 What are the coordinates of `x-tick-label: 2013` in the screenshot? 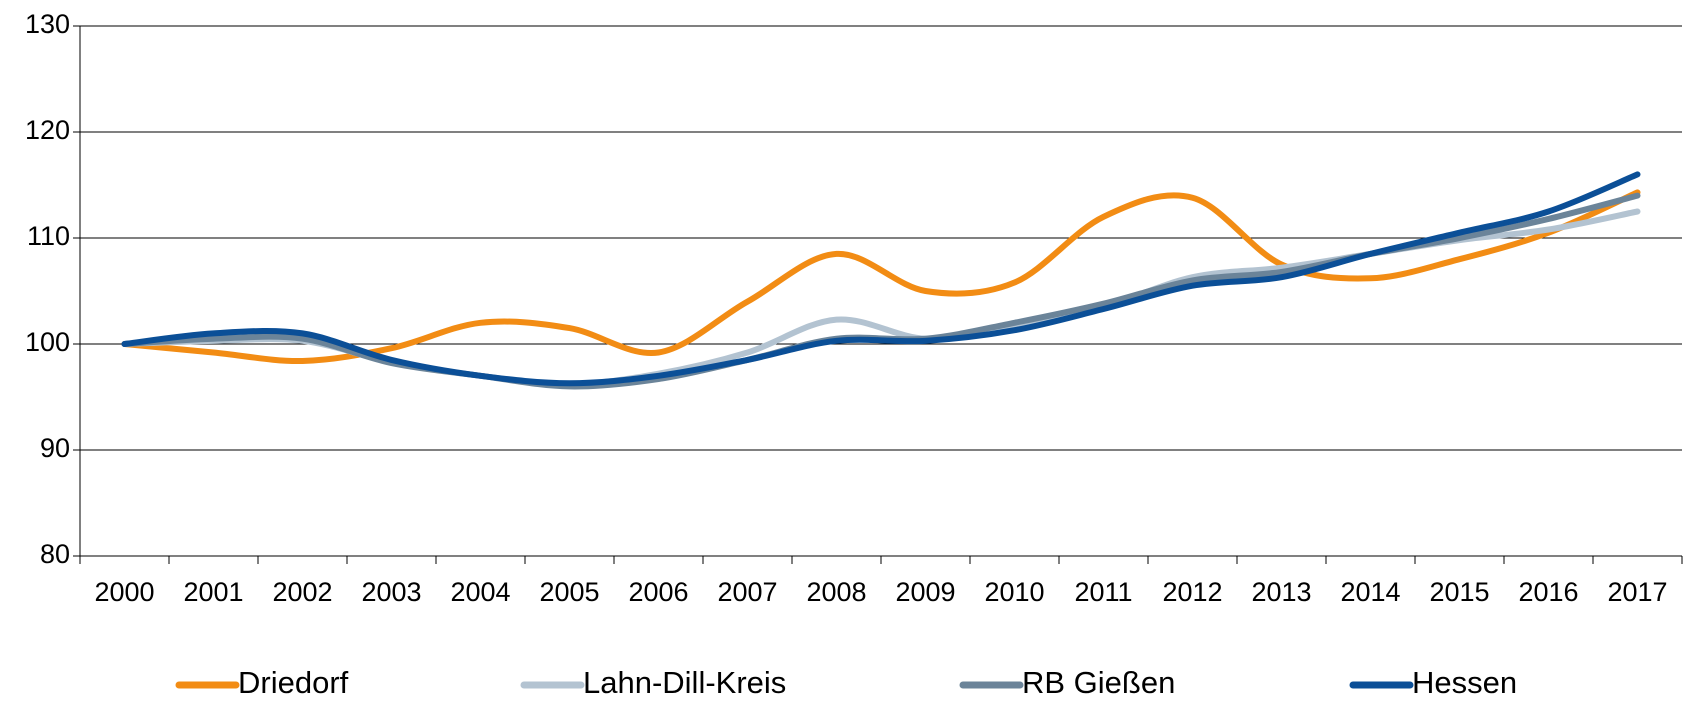 It's located at (1281, 592).